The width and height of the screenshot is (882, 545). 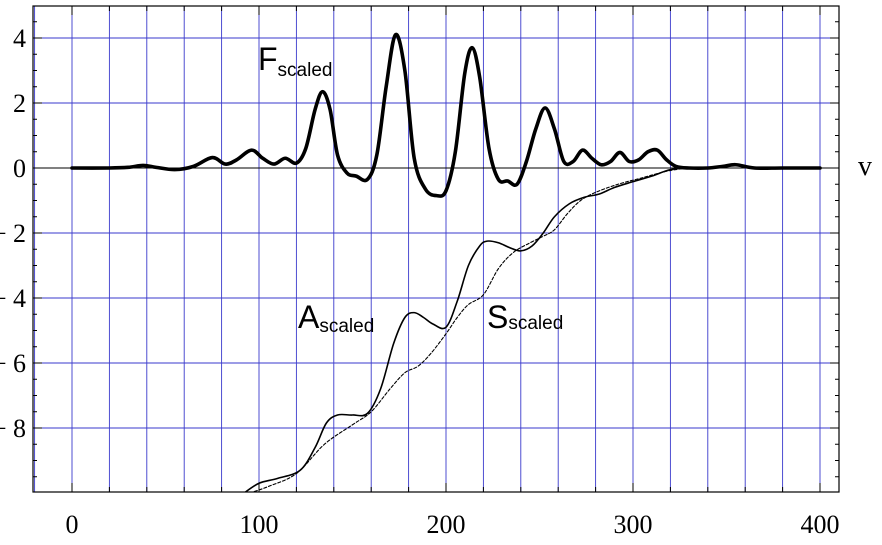 I want to click on series-label-s: Sscaled, so click(x=525, y=317).